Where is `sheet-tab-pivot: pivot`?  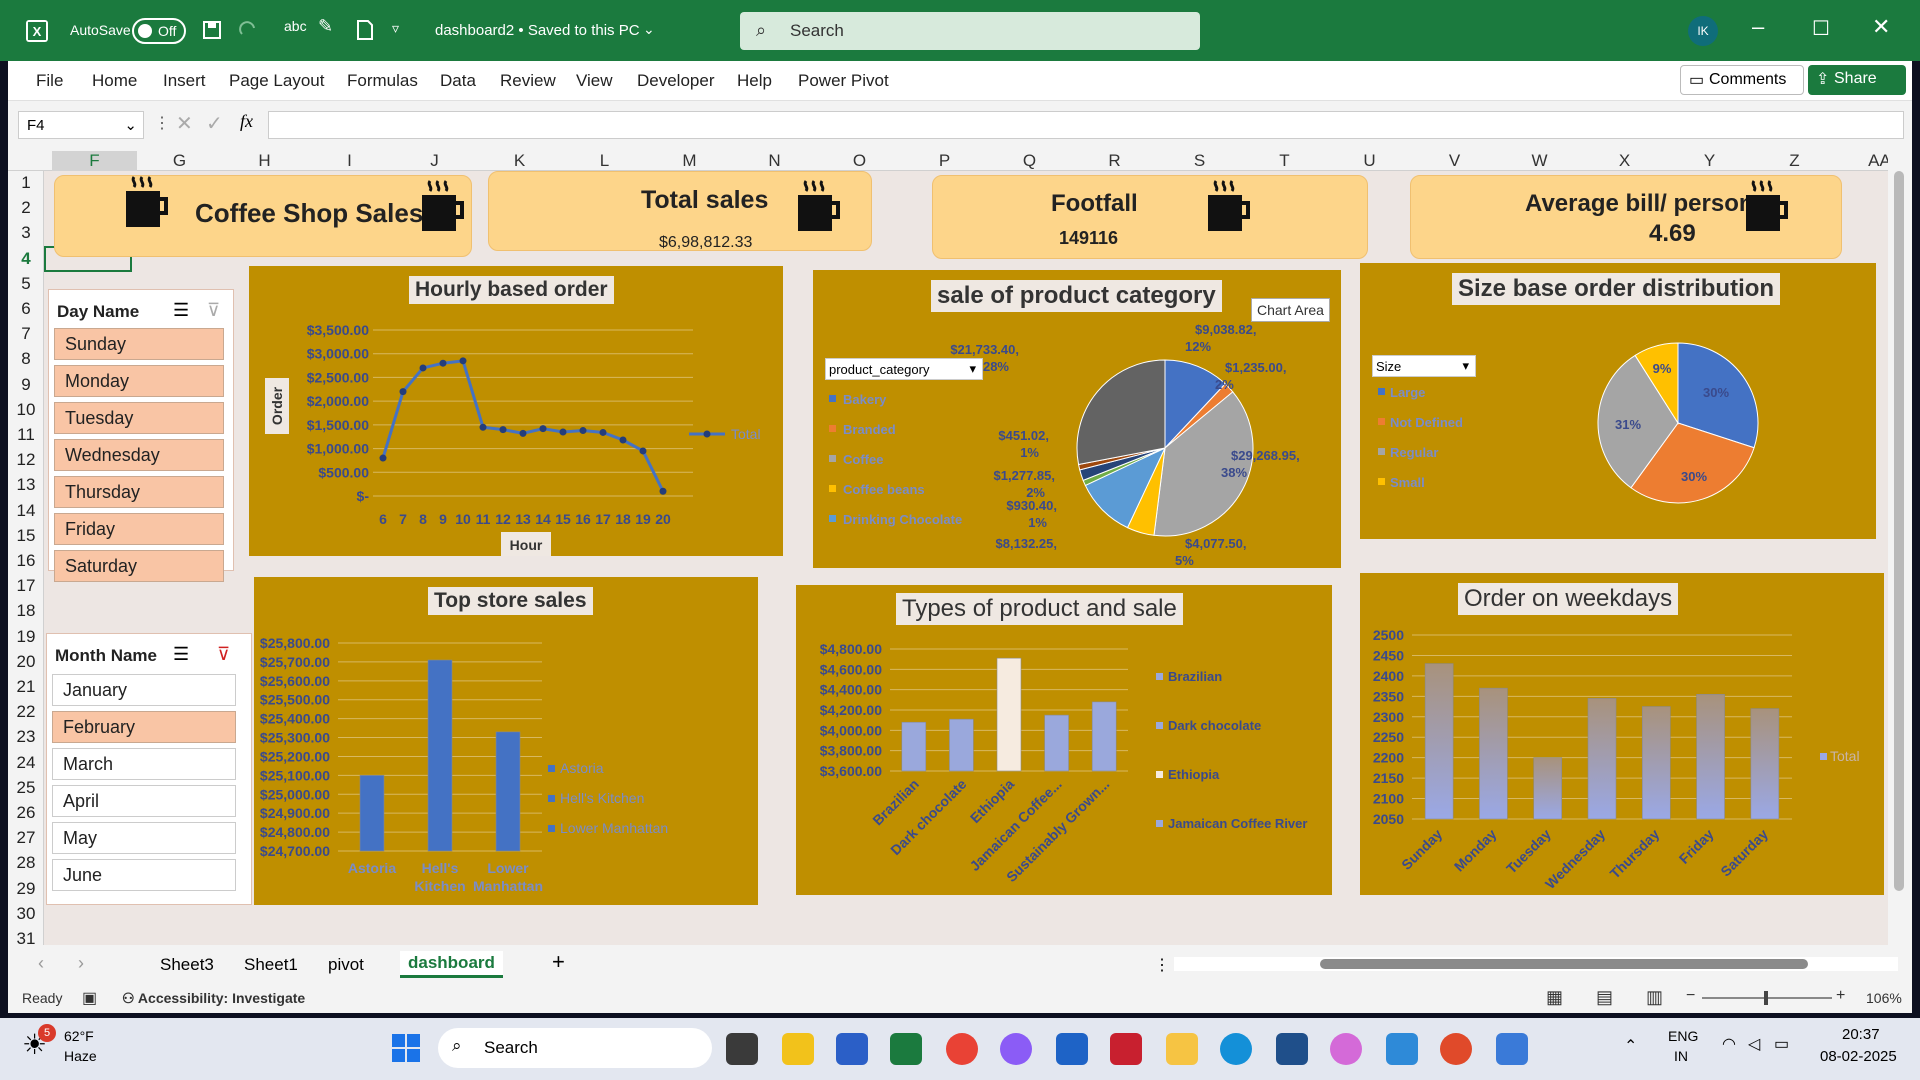 sheet-tab-pivot: pivot is located at coordinates (346, 964).